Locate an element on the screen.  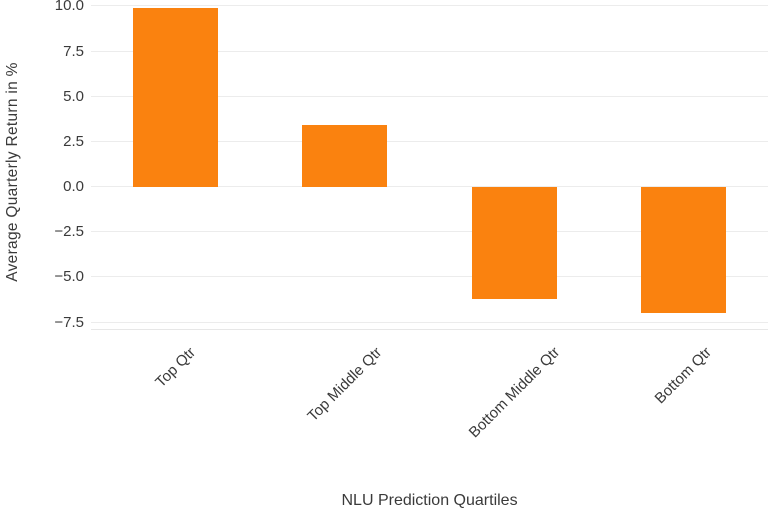
gridline-y-2.5 is located at coordinates (429, 232).